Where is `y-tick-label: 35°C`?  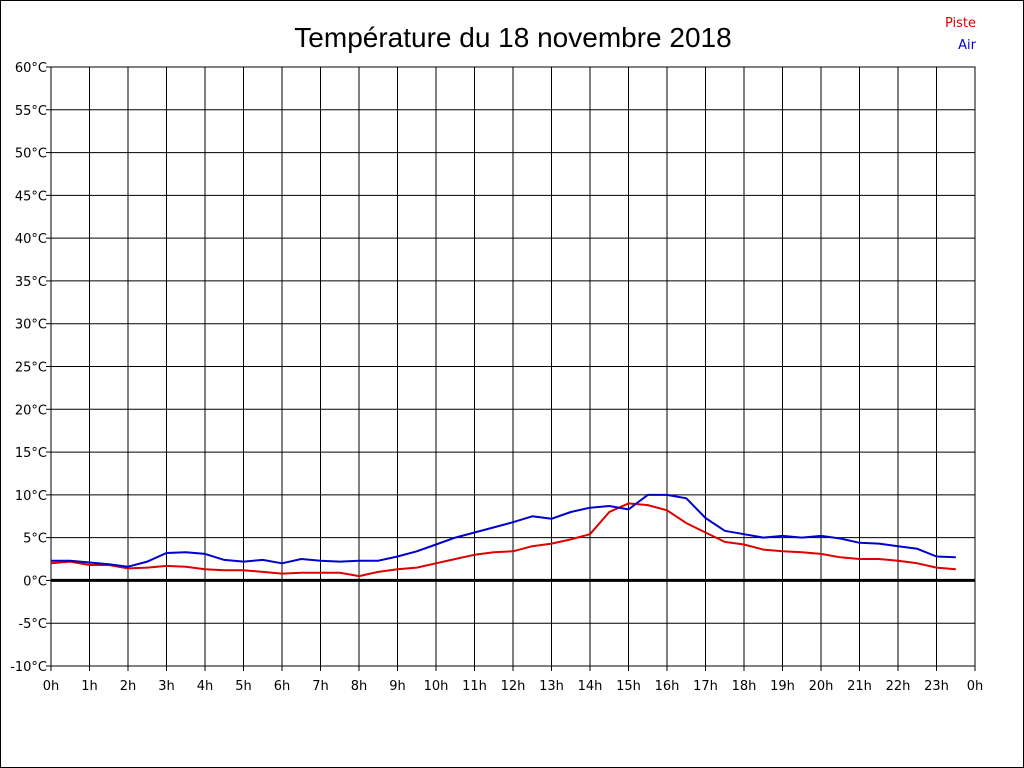 y-tick-label: 35°C is located at coordinates (31, 282).